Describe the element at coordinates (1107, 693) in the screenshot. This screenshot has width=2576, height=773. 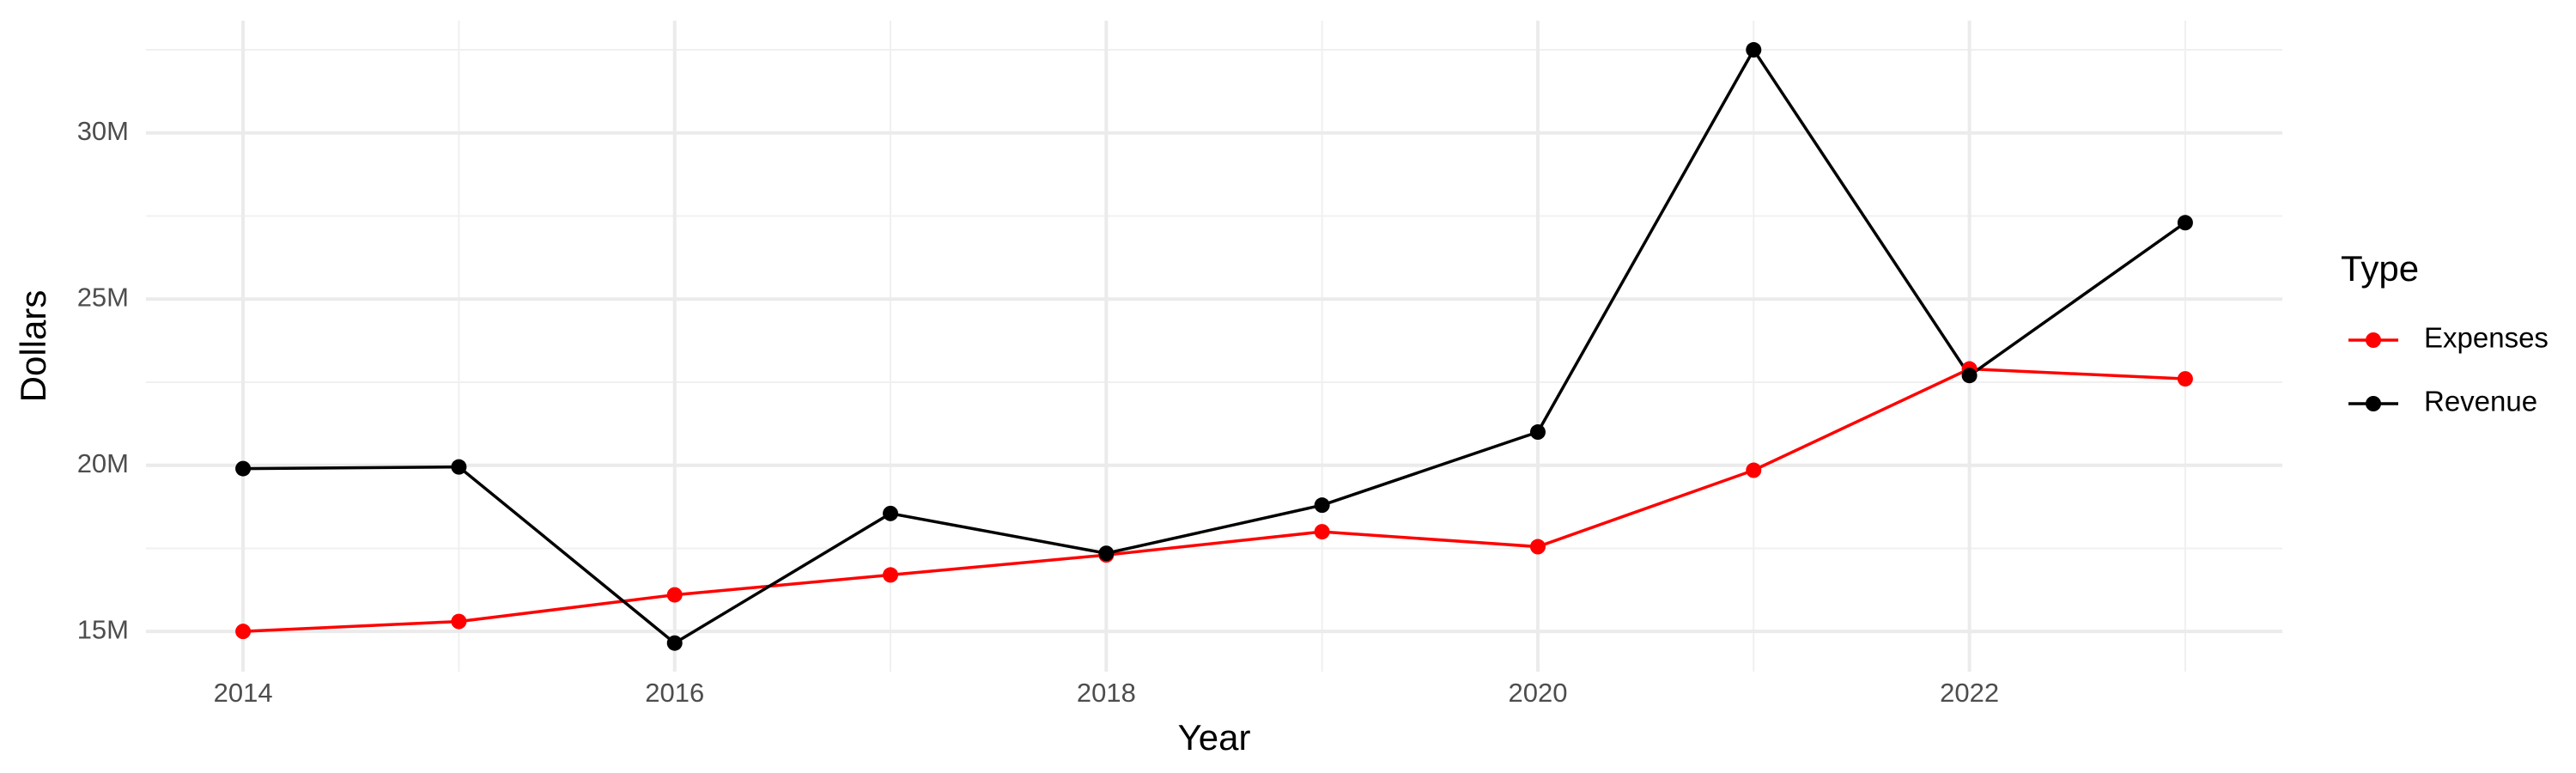
I see `x-tick-label: 2018` at that location.